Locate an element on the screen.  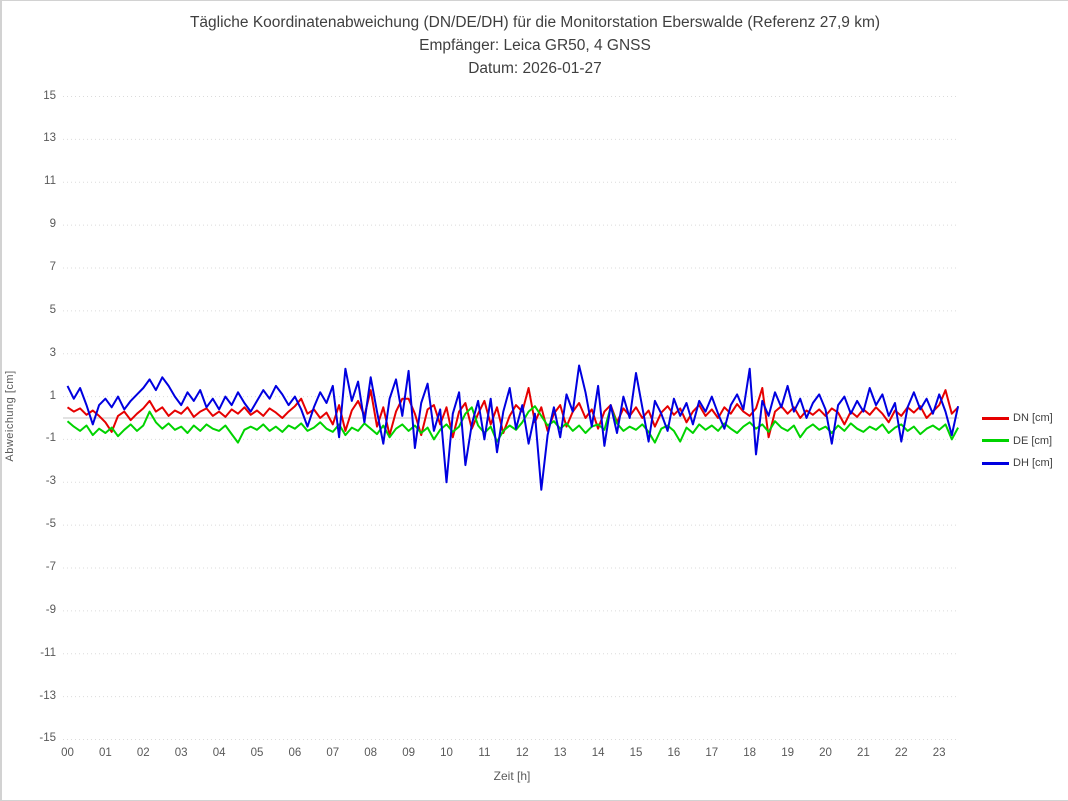
legend-label-dh: DH [cm] is located at coordinates (1033, 463).